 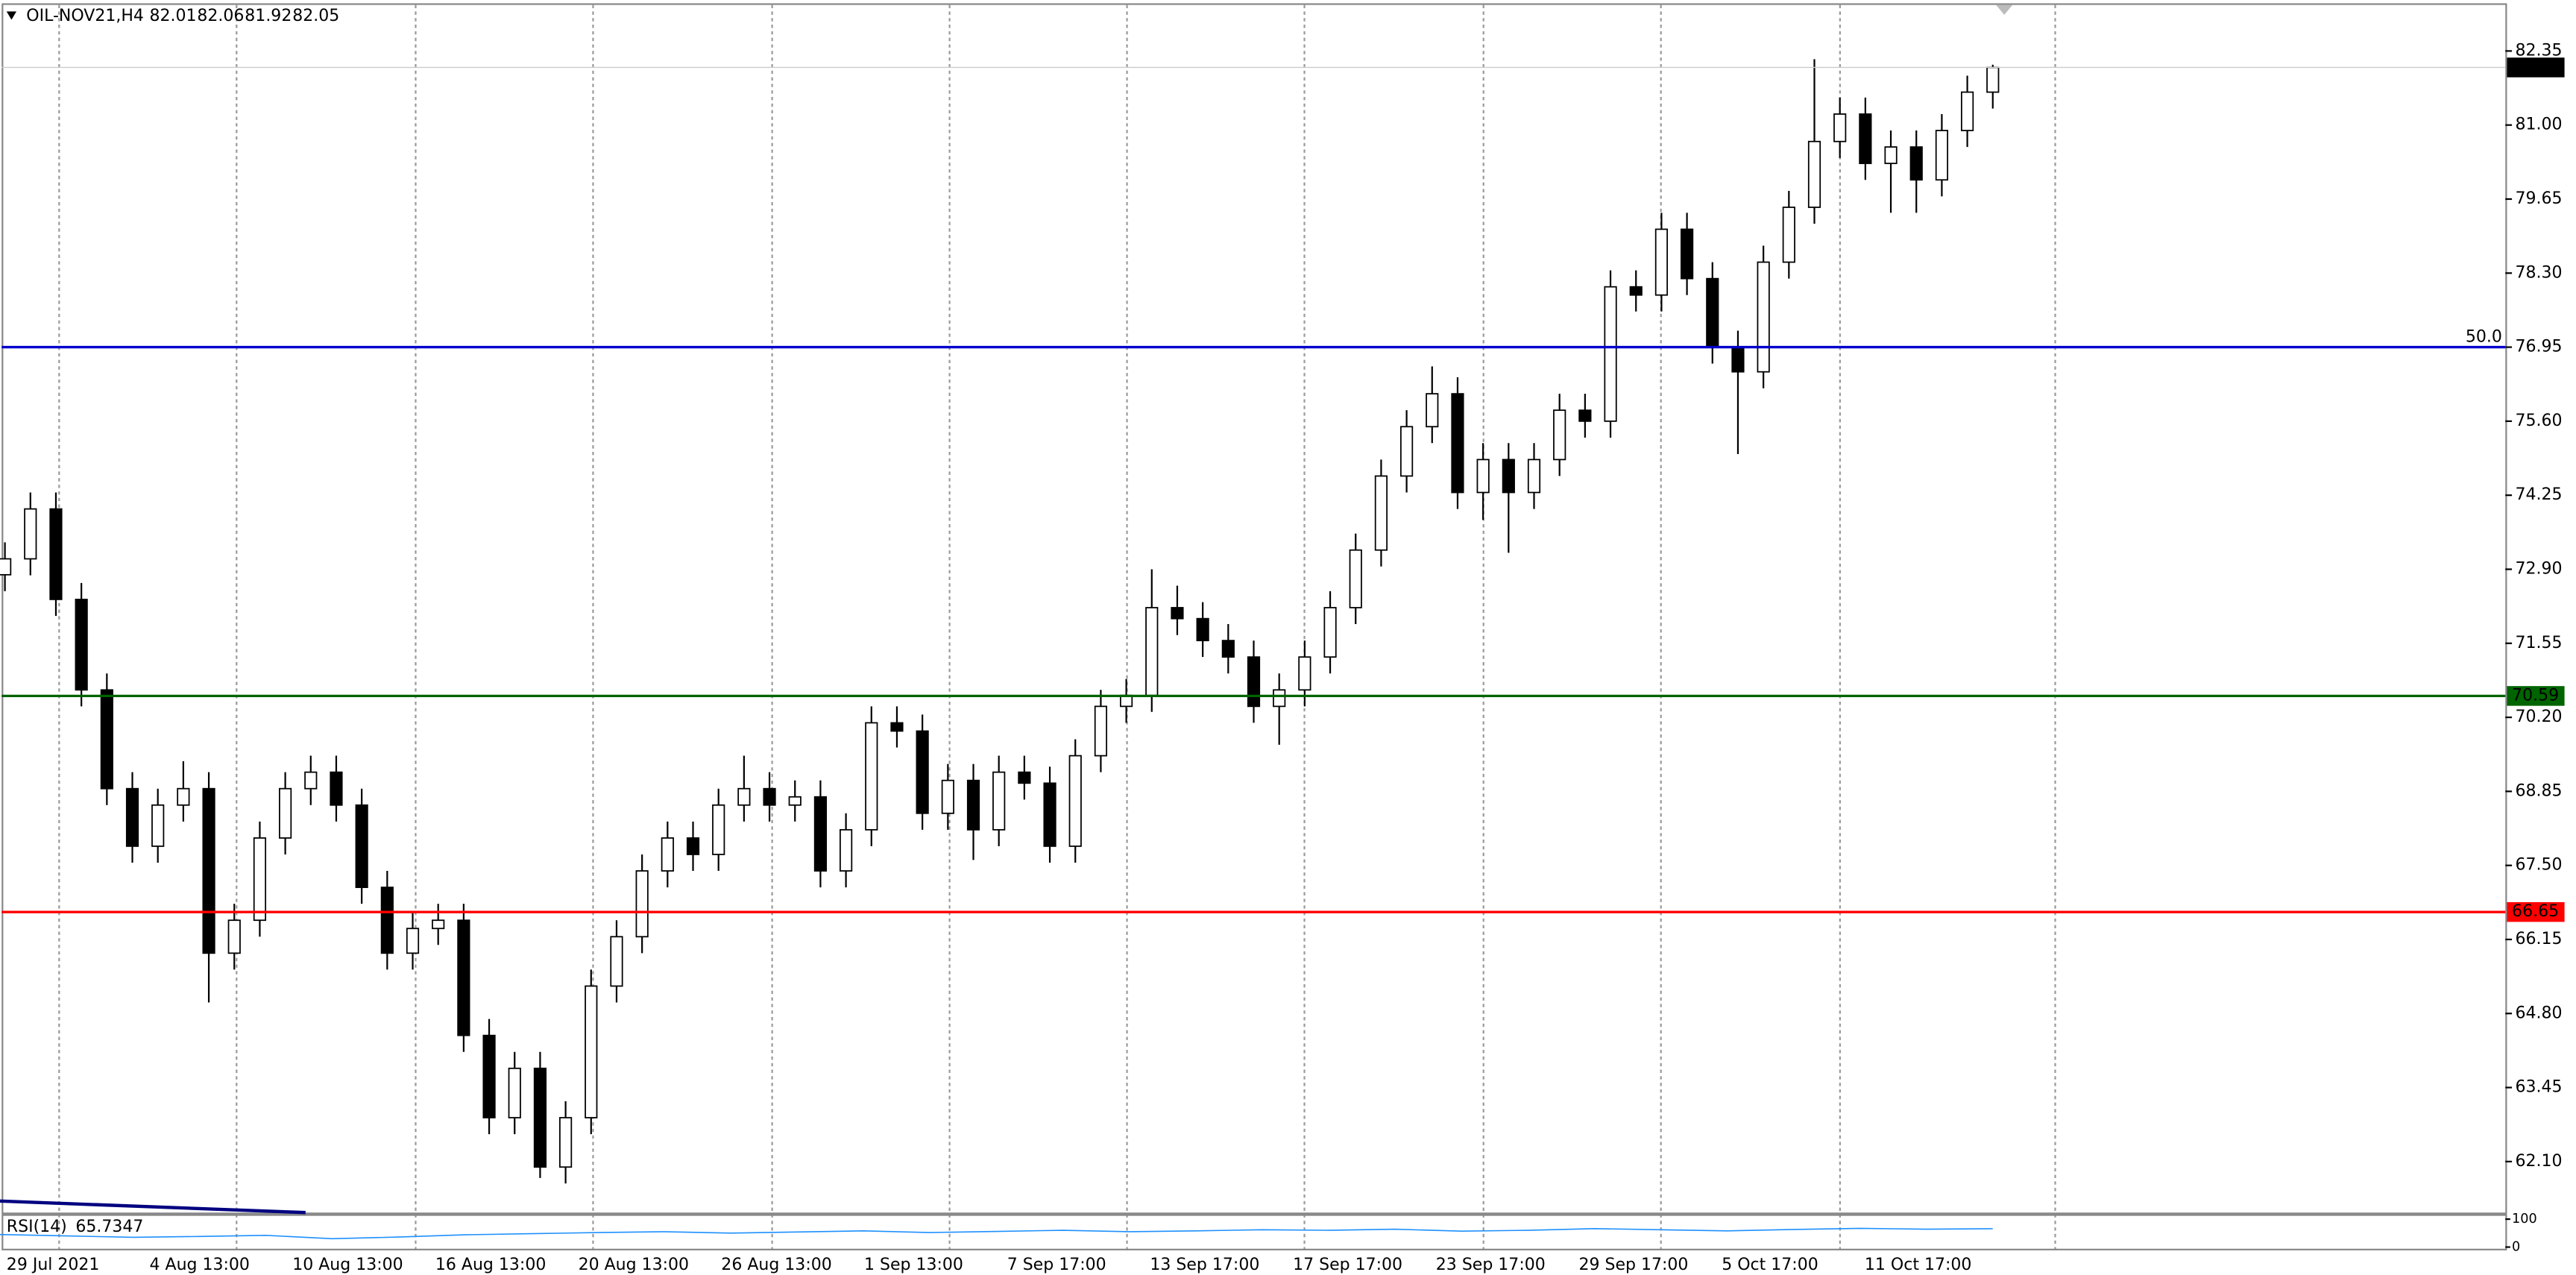 I want to click on bar-high: 82.06, so click(x=220, y=16).